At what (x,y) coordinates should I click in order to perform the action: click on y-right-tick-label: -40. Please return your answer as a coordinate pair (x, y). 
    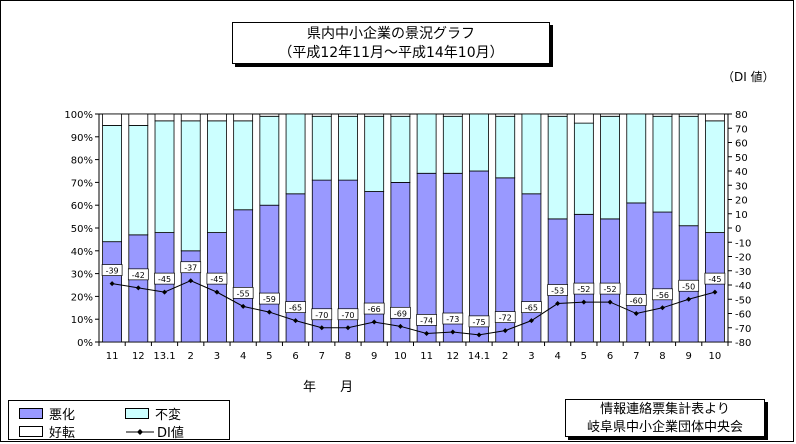
    Looking at the image, I should click on (743, 286).